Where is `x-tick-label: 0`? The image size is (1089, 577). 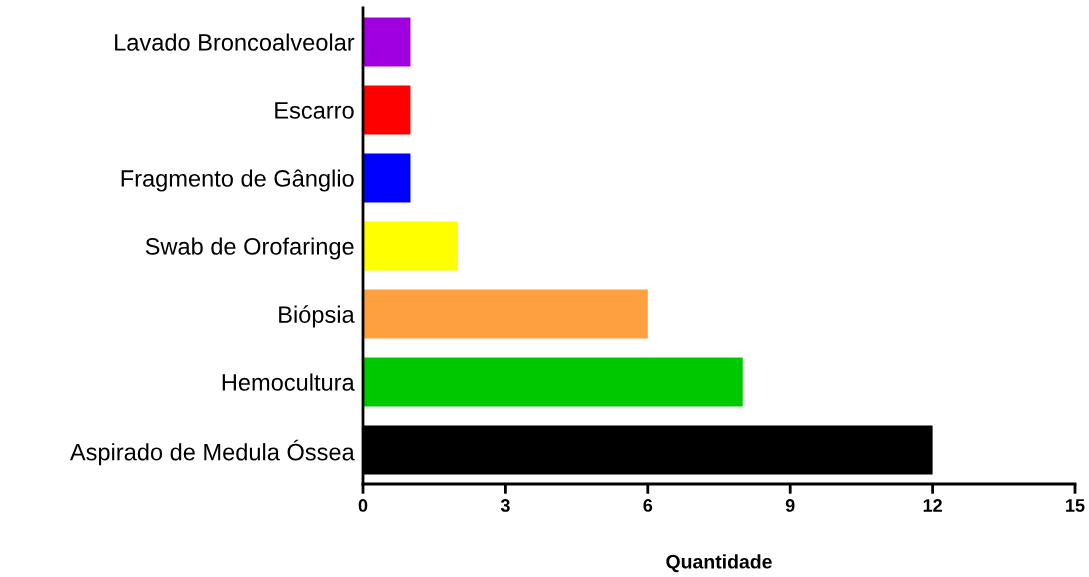
x-tick-label: 0 is located at coordinates (363, 505).